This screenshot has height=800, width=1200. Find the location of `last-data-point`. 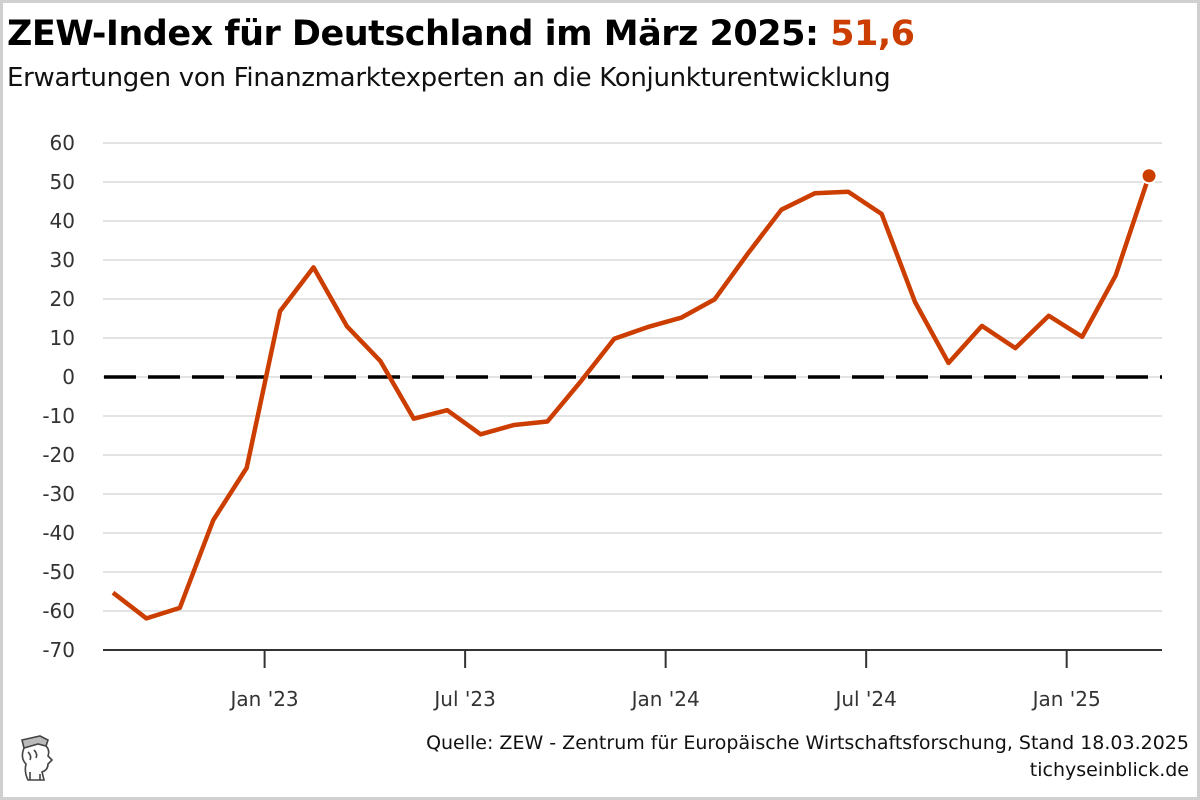

last-data-point is located at coordinates (1149, 176).